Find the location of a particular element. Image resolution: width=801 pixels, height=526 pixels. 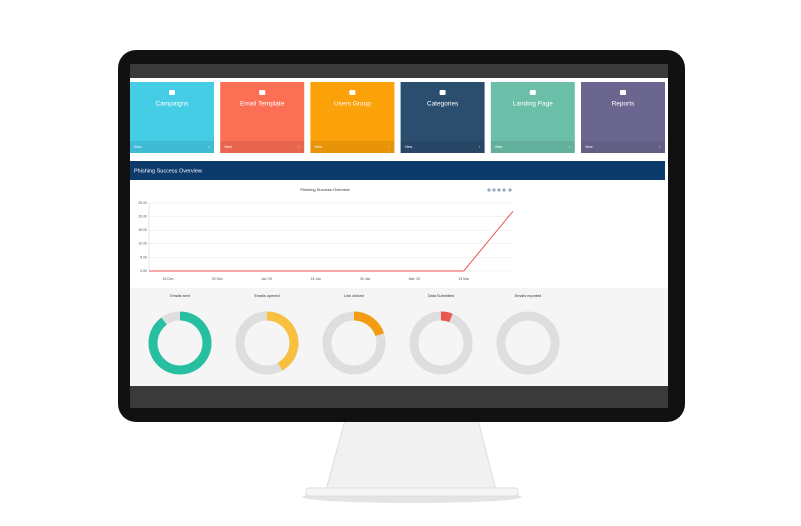

x-tick-label: 30 Dec is located at coordinates (217, 279).